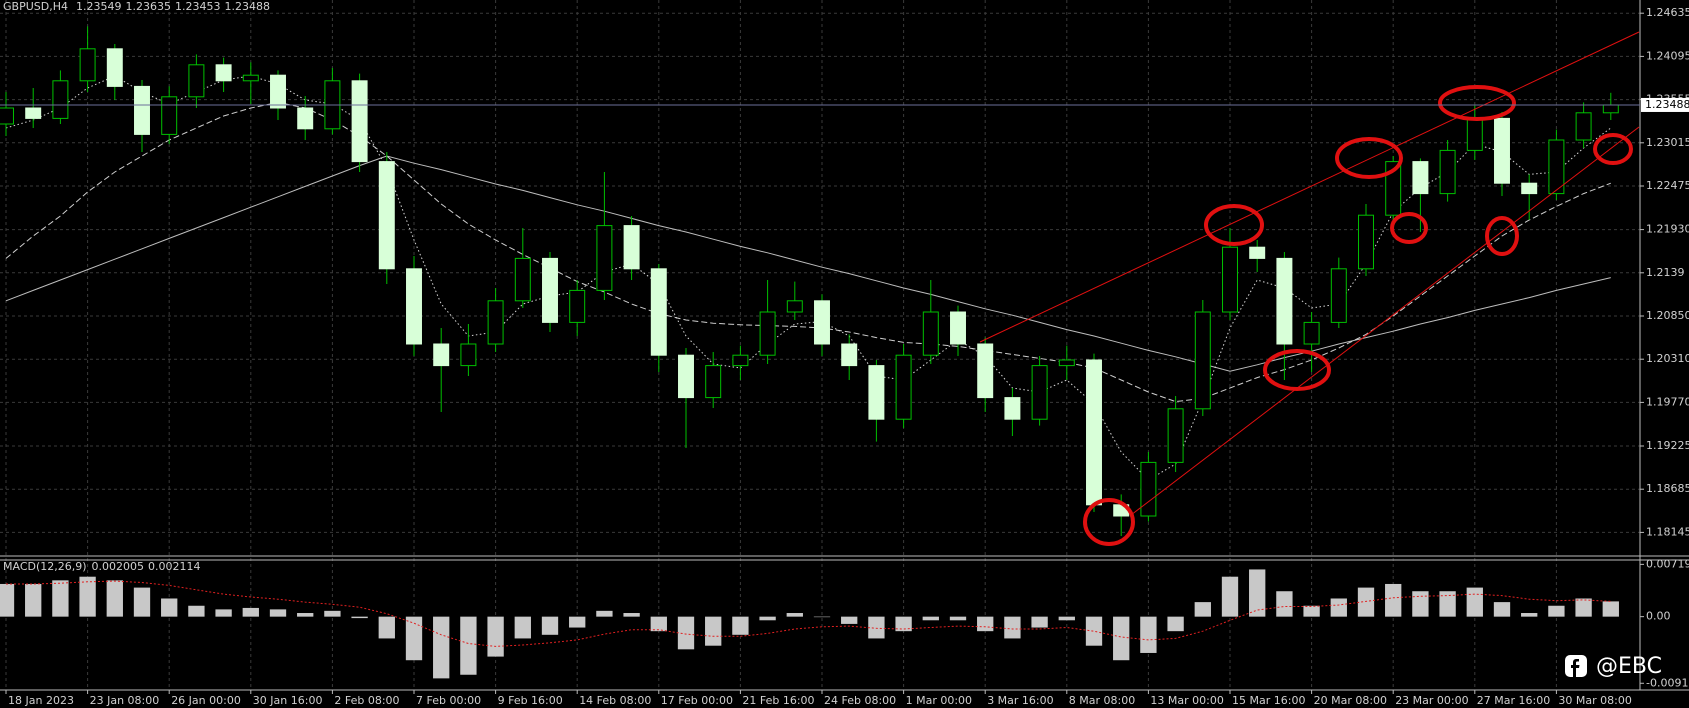 The width and height of the screenshot is (1689, 708). I want to click on macd-value: 0.002114, so click(174, 566).